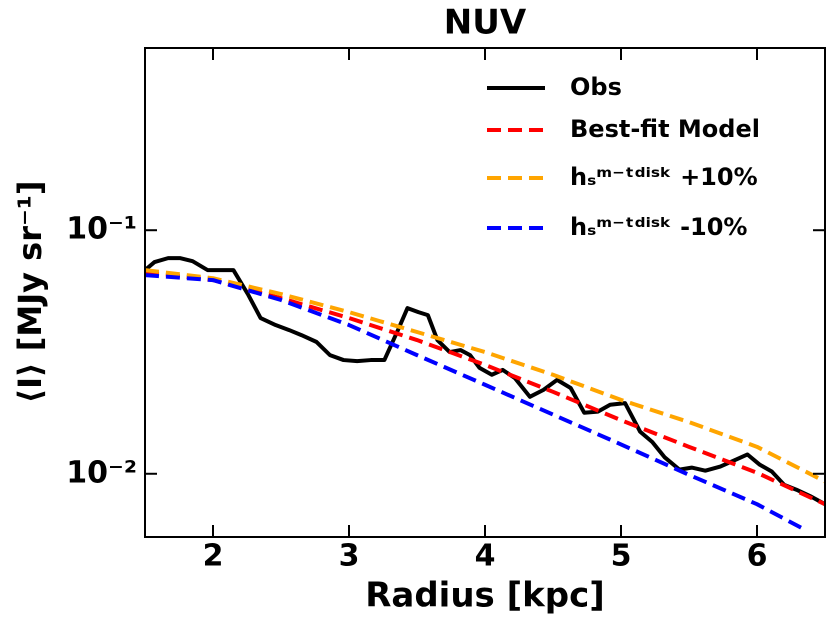 The width and height of the screenshot is (830, 623). Describe the element at coordinates (658, 227) in the screenshot. I see `legend-label: hₛᵐ⁻ᵗᵈⁱˢᵏ -10%` at that location.